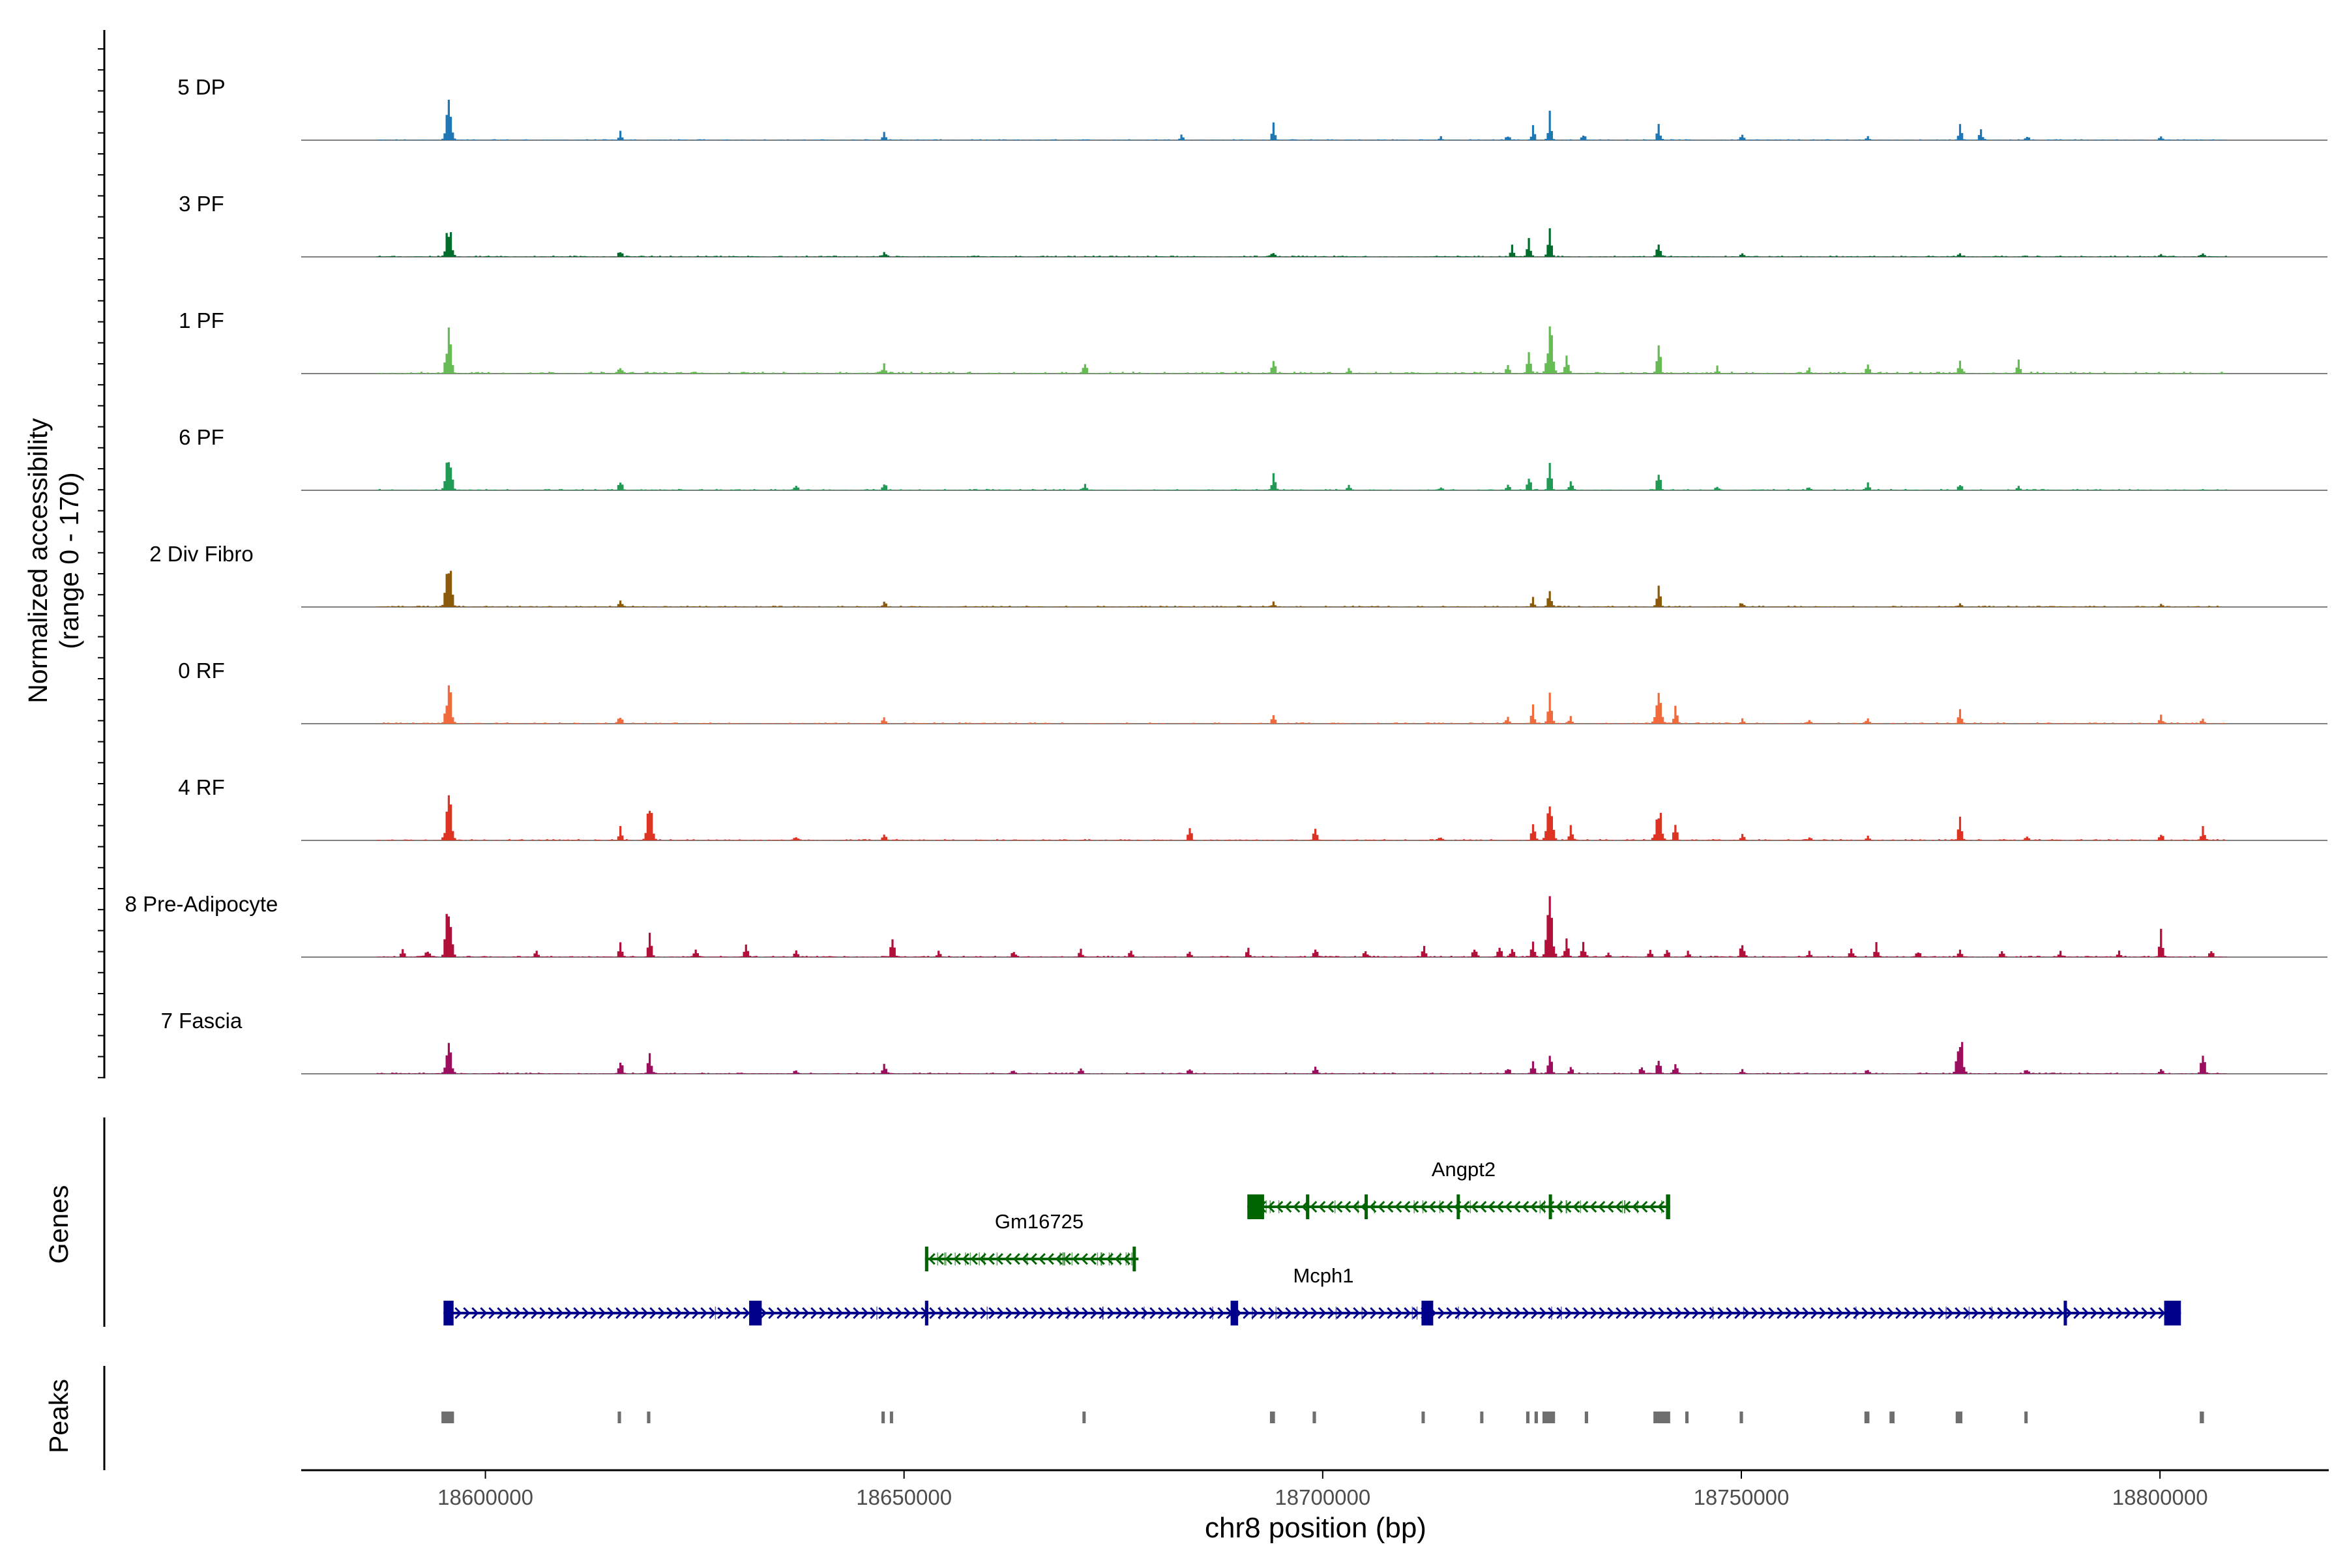 The image size is (2347, 1568). What do you see at coordinates (201, 437) in the screenshot?
I see `track-label: 6 PF` at bounding box center [201, 437].